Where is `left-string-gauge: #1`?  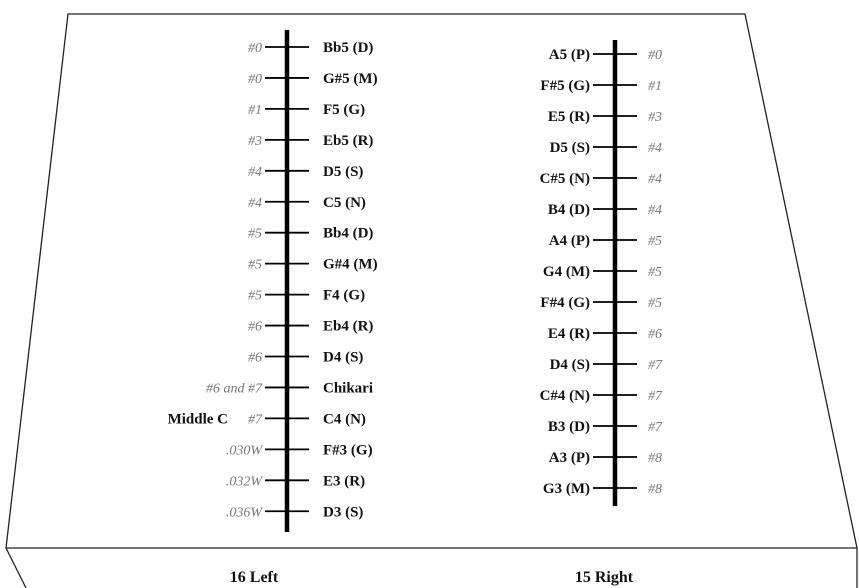 left-string-gauge: #1 is located at coordinates (255, 110).